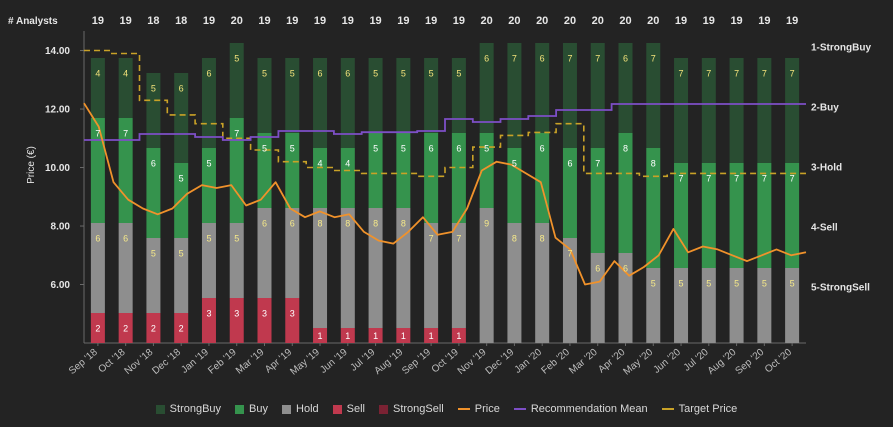 Image resolution: width=893 pixels, height=427 pixels. Describe the element at coordinates (580, 409) in the screenshot. I see `legend-item-recommendation-mean: Recommendation Mean` at that location.